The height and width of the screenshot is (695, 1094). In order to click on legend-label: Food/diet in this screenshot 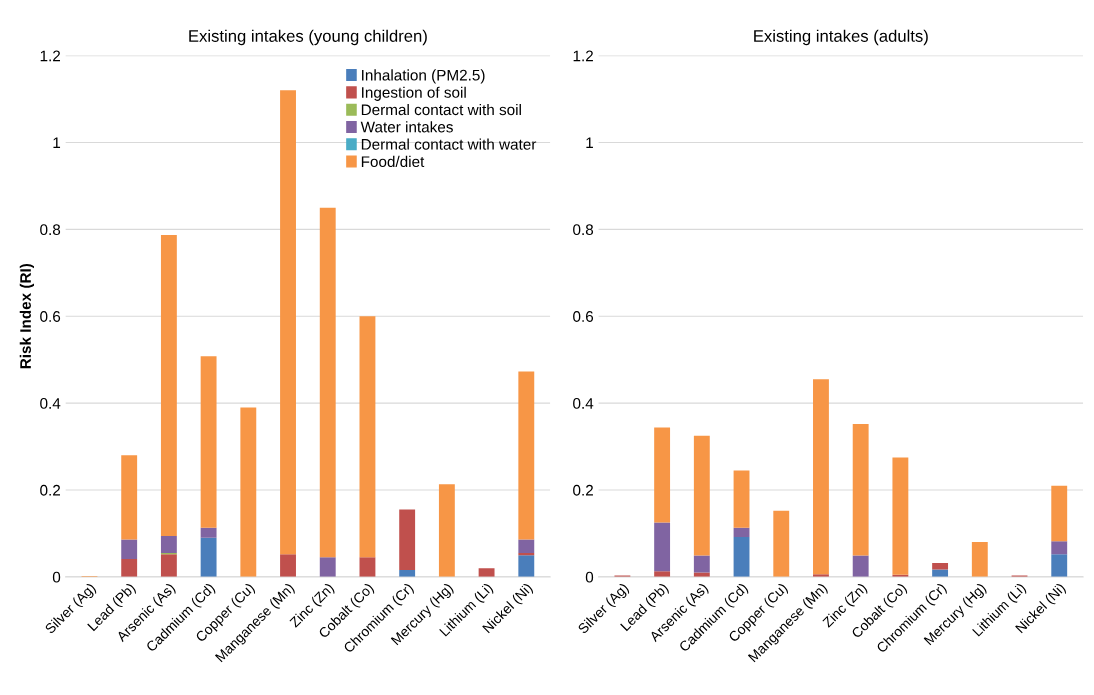, I will do `click(393, 161)`.